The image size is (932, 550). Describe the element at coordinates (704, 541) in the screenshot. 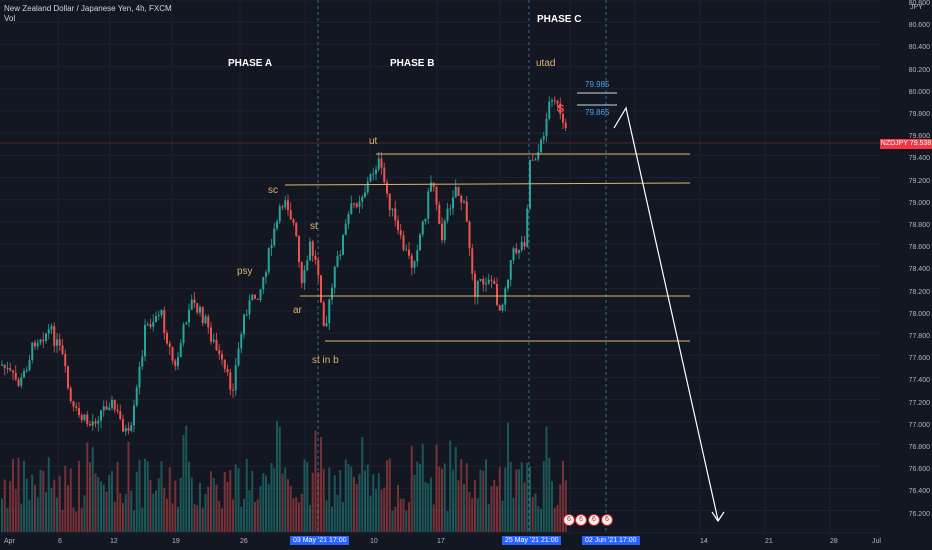

I see `time-tick: 14` at that location.